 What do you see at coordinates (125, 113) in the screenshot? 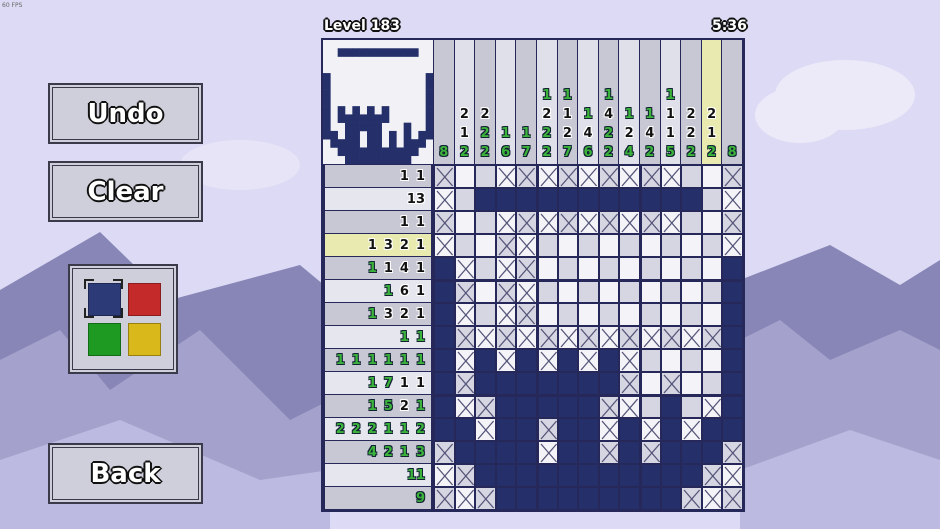
I see `undo-button: Undo` at bounding box center [125, 113].